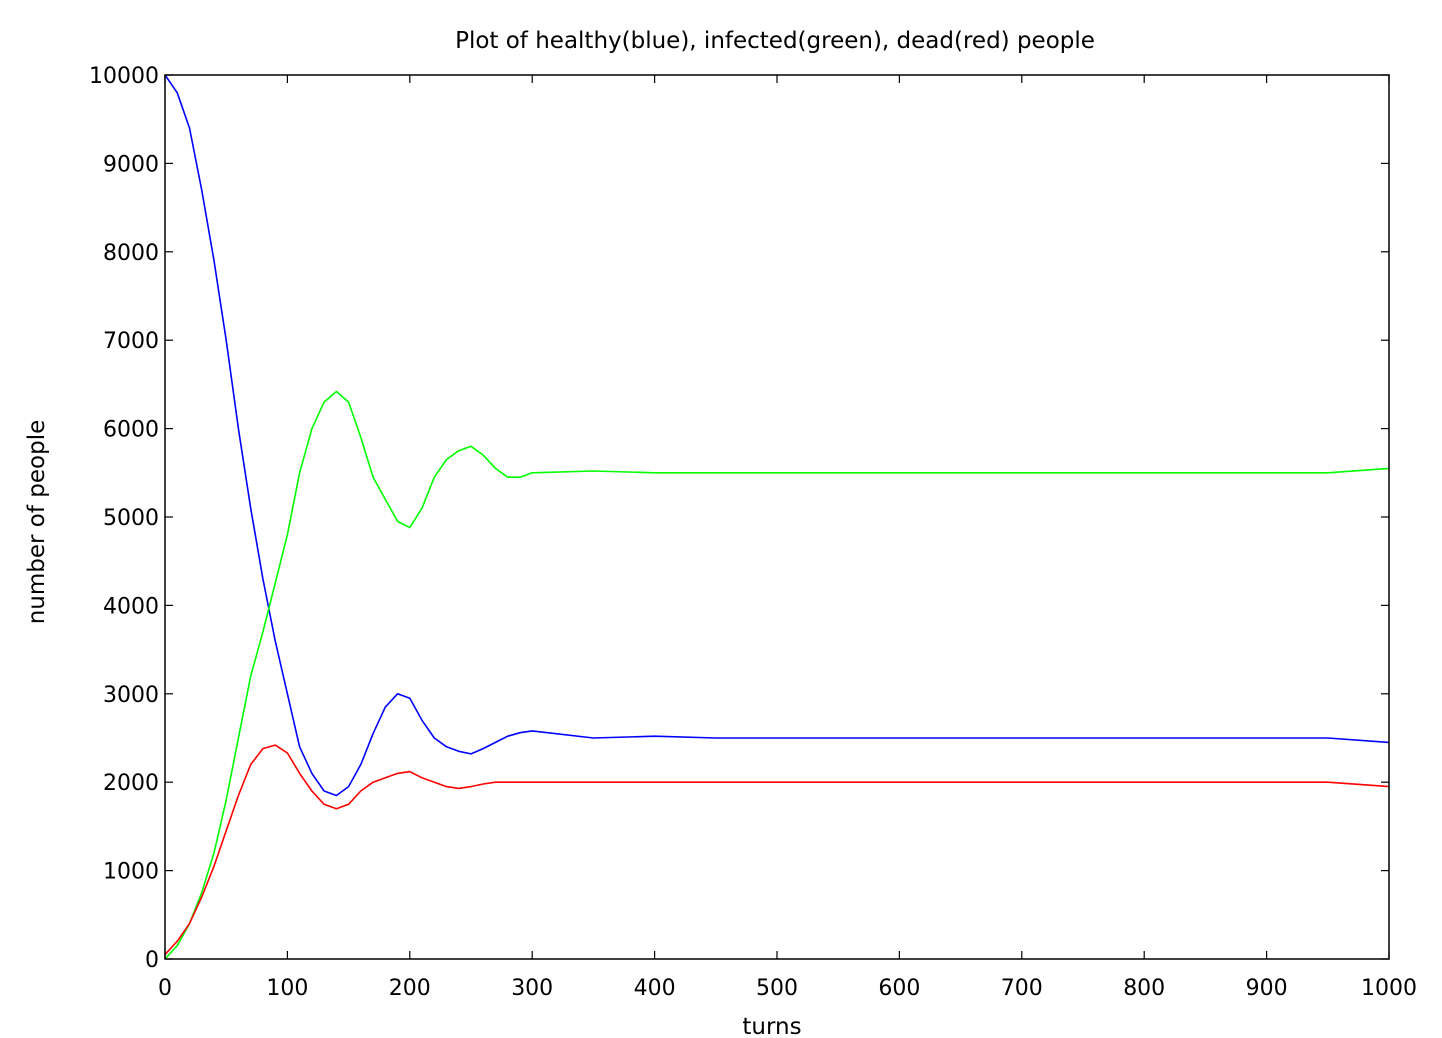  I want to click on x-tick-label: 200, so click(410, 988).